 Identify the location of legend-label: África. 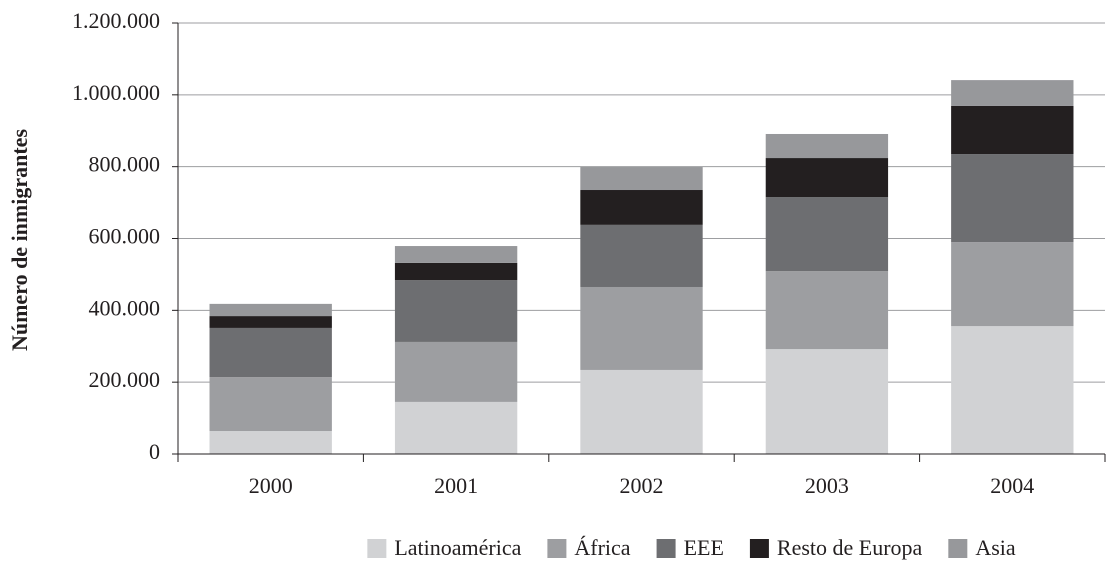
(602, 547).